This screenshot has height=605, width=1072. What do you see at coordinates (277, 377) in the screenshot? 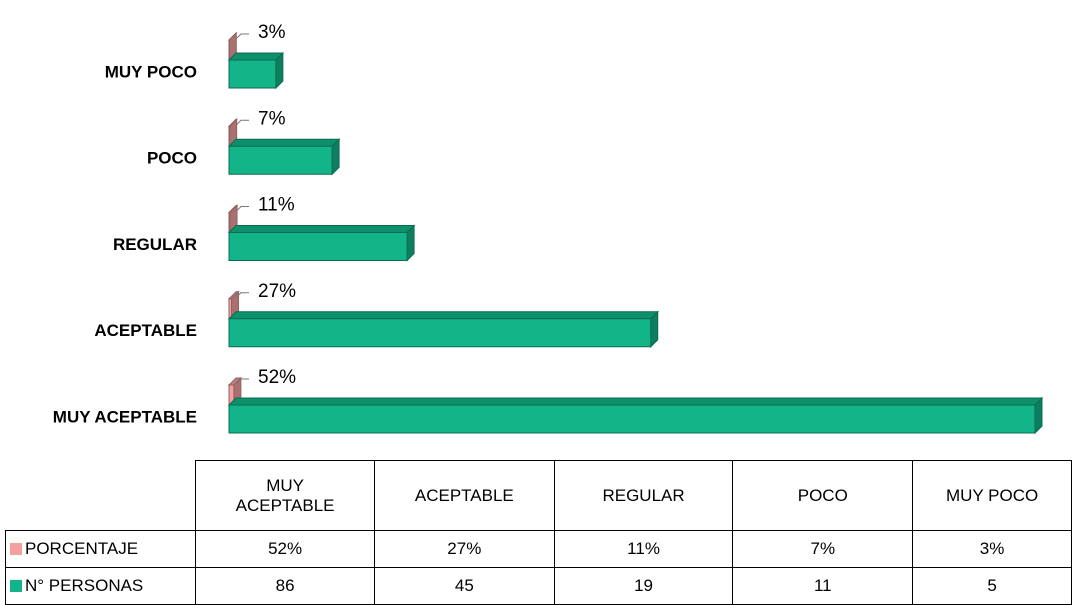
I see `data-label: 52%` at bounding box center [277, 377].